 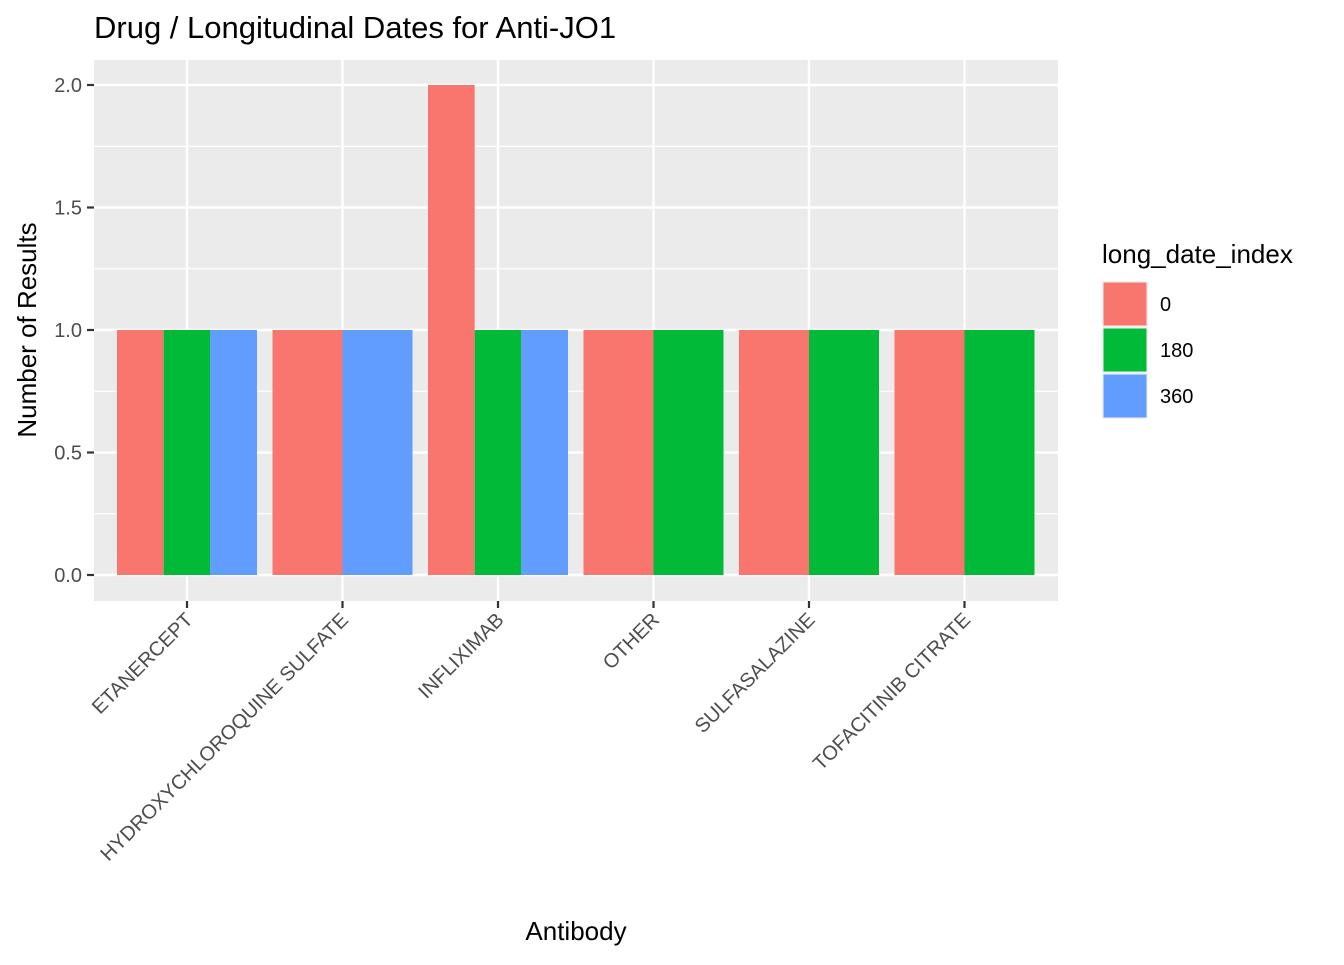 What do you see at coordinates (68, 576) in the screenshot?
I see `y-tick-label: 0.0` at bounding box center [68, 576].